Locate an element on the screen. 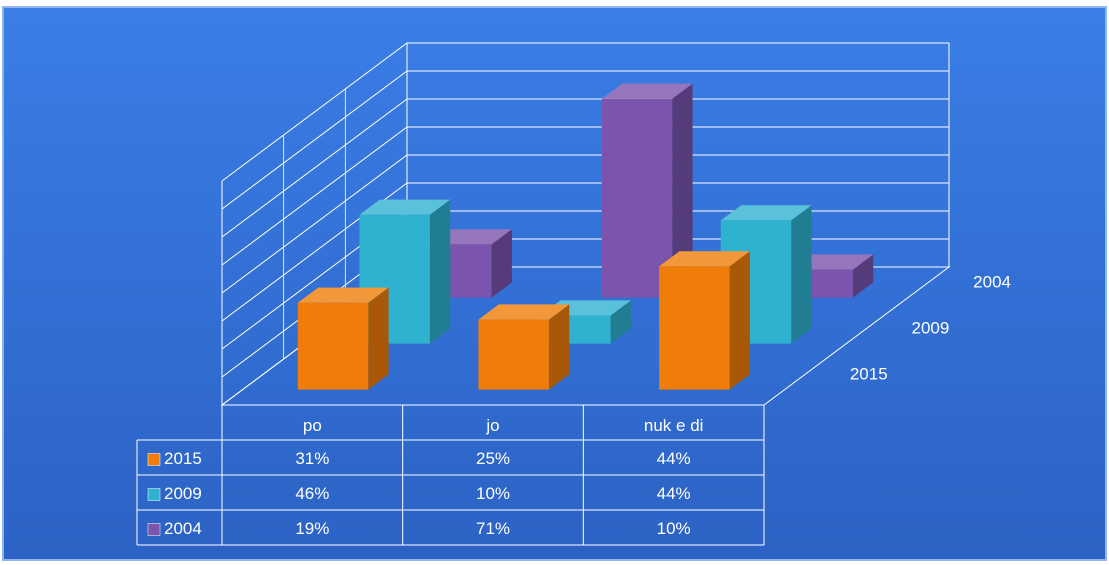 The image size is (1109, 565). table-header: nuk e di is located at coordinates (674, 425).